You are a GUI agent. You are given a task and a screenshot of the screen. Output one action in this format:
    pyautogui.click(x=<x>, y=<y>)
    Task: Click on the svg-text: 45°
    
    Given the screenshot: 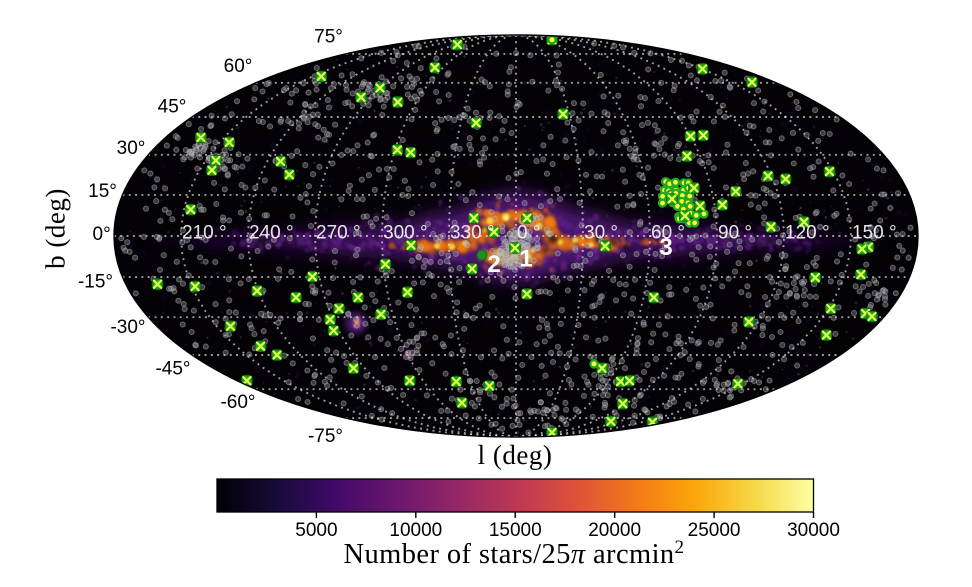 What is the action you would take?
    pyautogui.click(x=172, y=107)
    